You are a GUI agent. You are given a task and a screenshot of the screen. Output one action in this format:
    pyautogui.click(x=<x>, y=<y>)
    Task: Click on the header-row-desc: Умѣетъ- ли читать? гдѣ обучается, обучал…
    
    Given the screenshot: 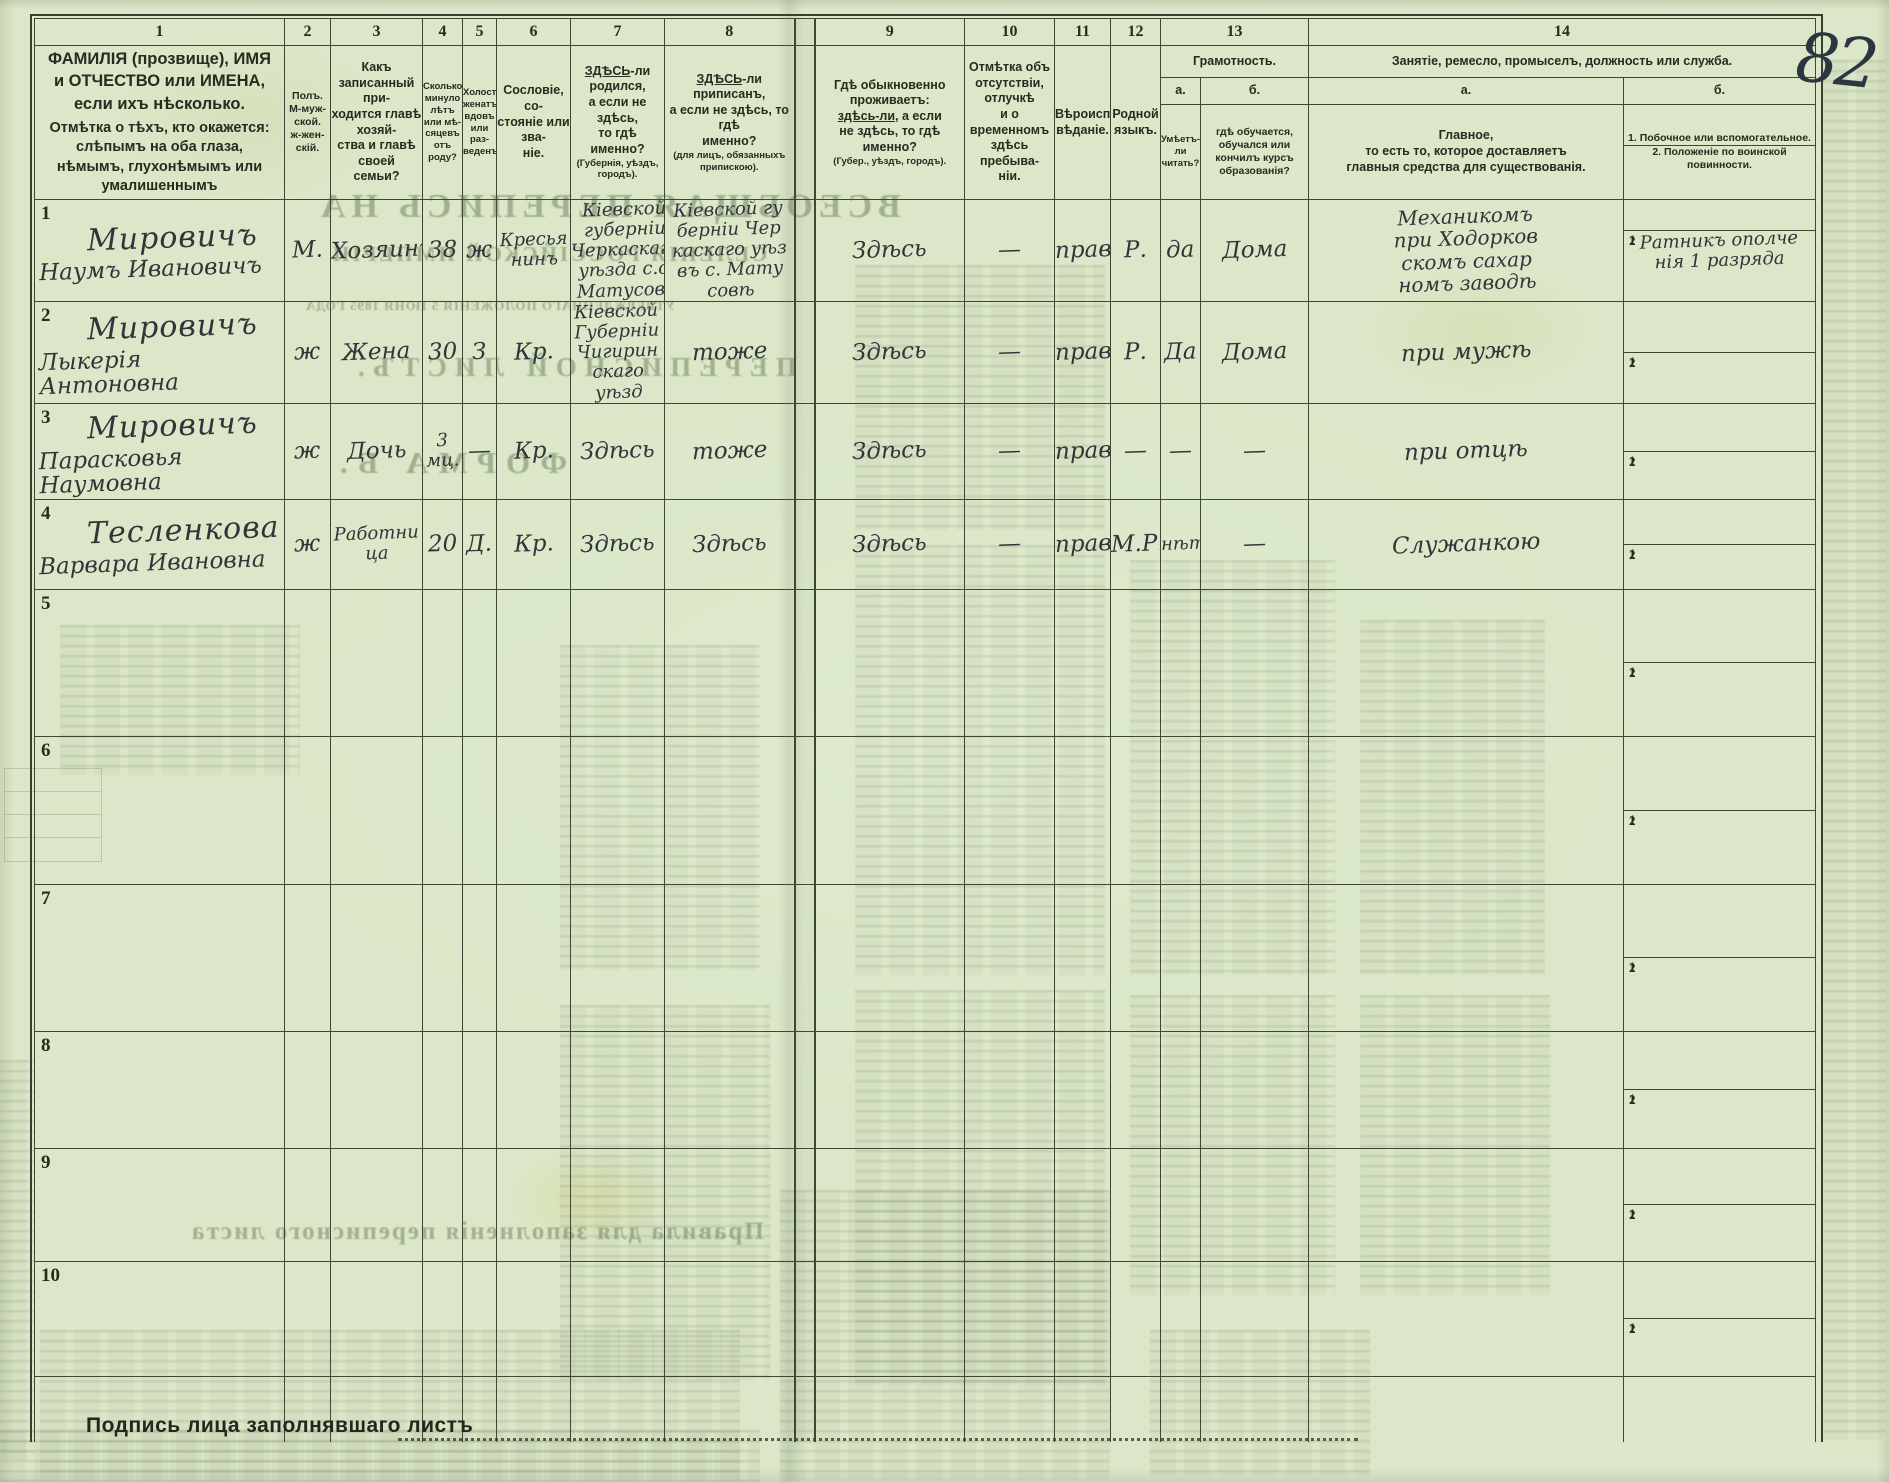 What is the action you would take?
    pyautogui.click(x=925, y=152)
    